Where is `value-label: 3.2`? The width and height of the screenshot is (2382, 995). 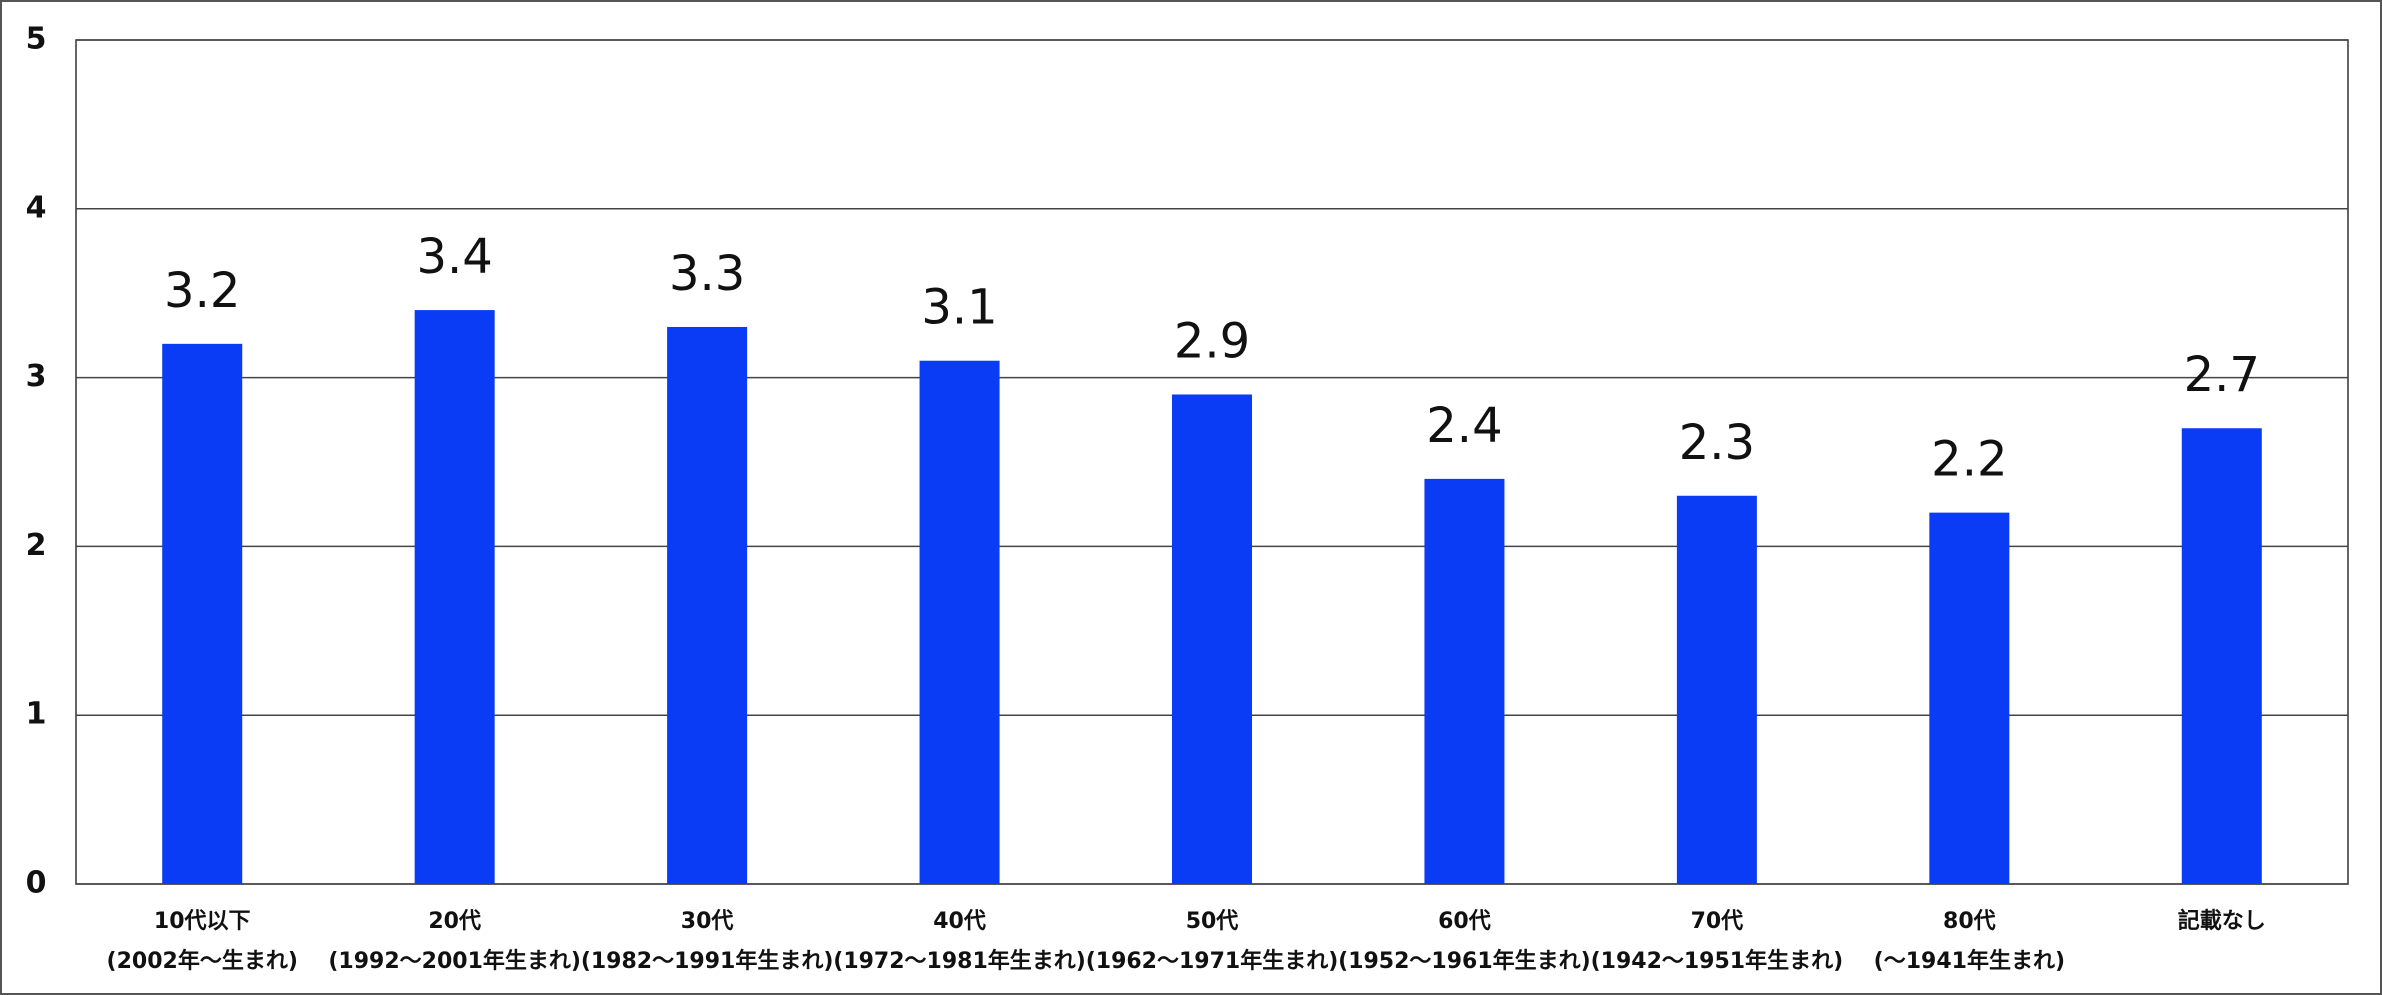
value-label: 3.2 is located at coordinates (202, 291).